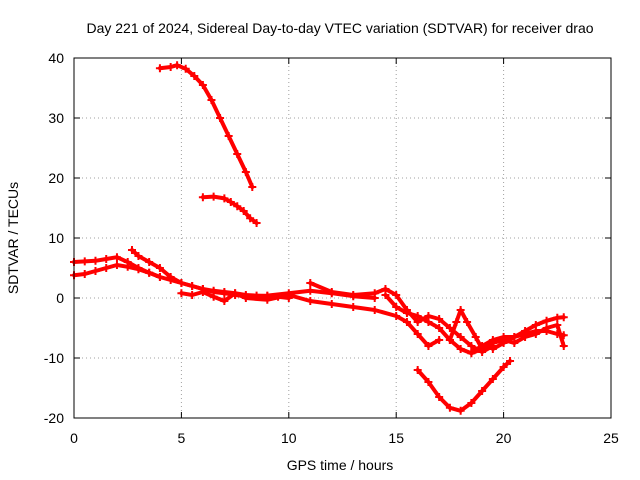  Describe the element at coordinates (56, 238) in the screenshot. I see `y-tick-label: 10` at that location.